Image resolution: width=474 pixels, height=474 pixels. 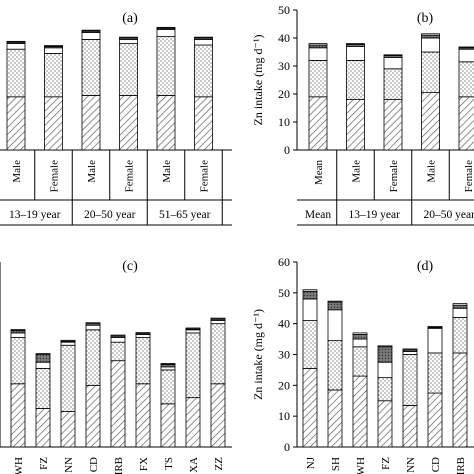 What do you see at coordinates (130, 266) in the screenshot?
I see `panel-label: (c)` at bounding box center [130, 266].